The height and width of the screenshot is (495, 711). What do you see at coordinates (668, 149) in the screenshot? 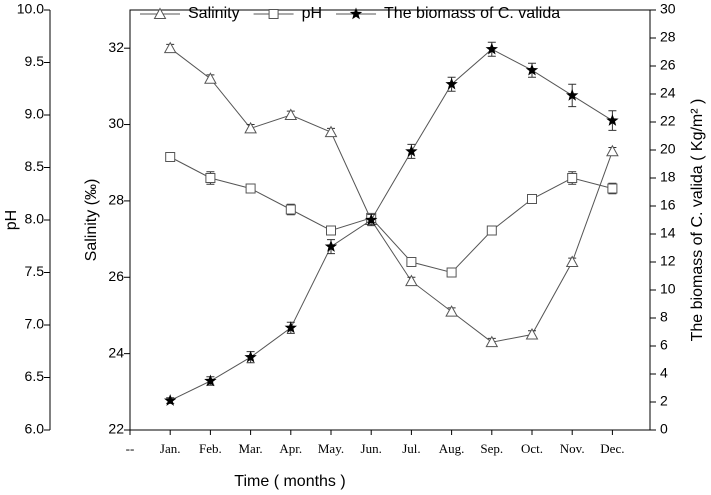
I see `y2ticks-label: 20` at bounding box center [668, 149].